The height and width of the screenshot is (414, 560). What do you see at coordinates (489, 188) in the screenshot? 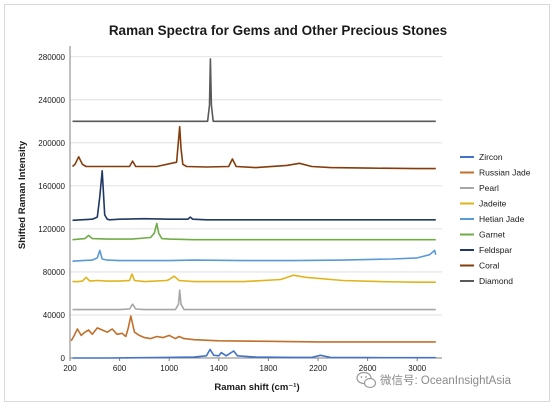
I see `legend-entry: Pearl` at bounding box center [489, 188].